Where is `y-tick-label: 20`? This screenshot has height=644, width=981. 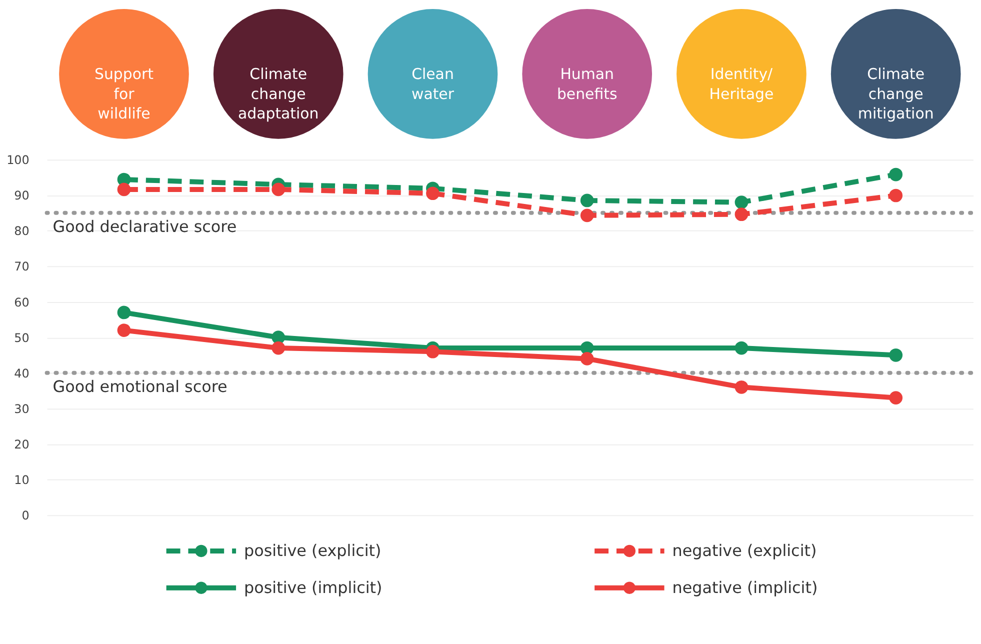 y-tick-label: 20 is located at coordinates (22, 445).